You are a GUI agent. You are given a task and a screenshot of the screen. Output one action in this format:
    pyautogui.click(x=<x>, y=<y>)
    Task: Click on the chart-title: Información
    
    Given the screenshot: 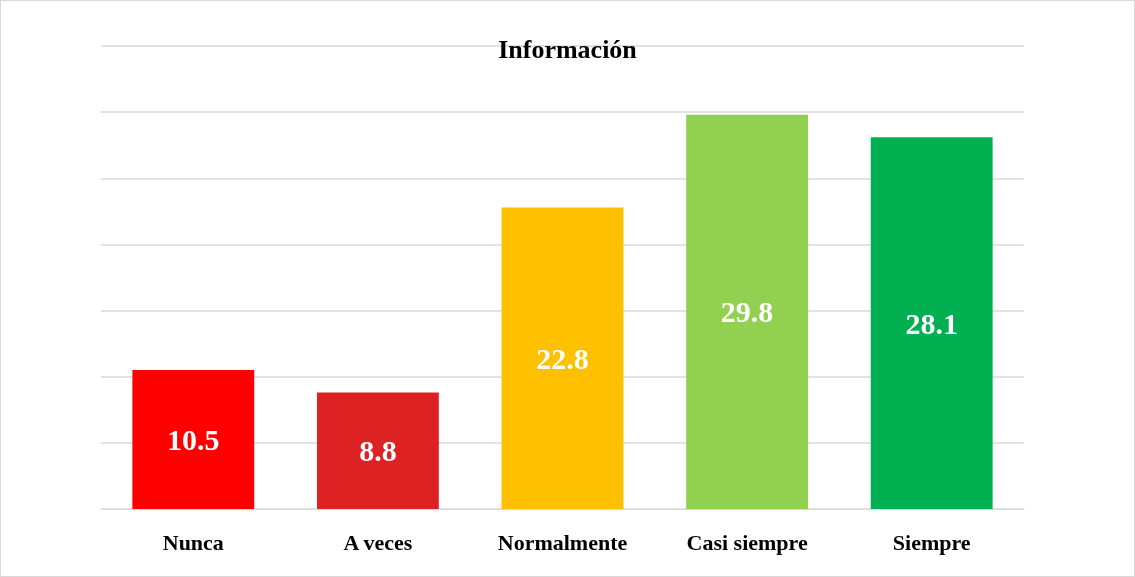 What is the action you would take?
    pyautogui.click(x=568, y=49)
    